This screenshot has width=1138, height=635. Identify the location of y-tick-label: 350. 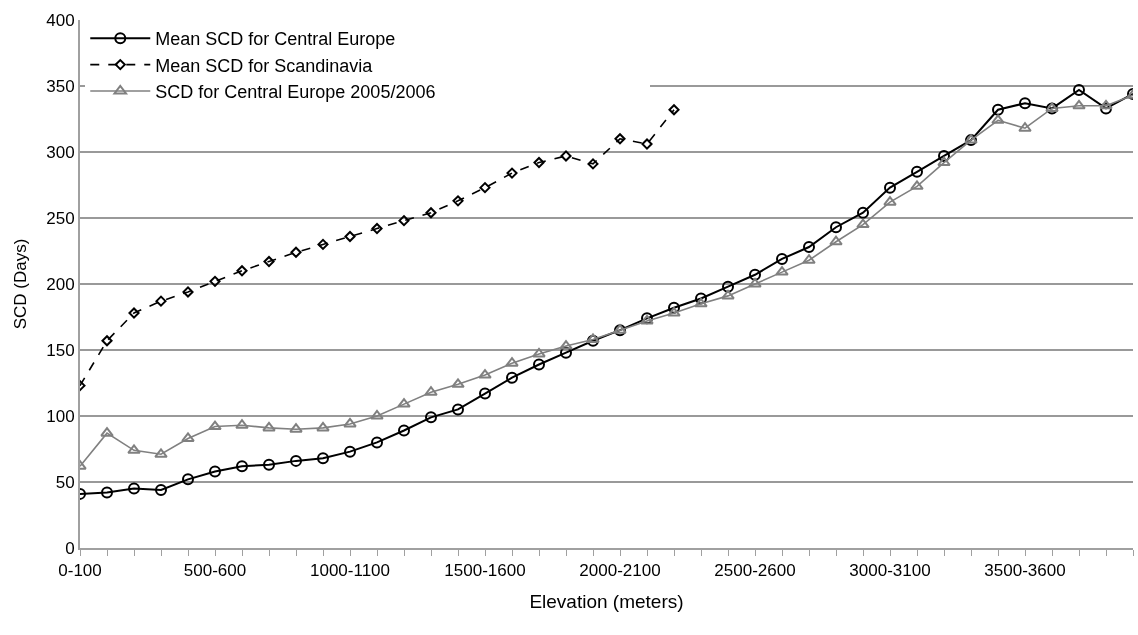
(60, 86).